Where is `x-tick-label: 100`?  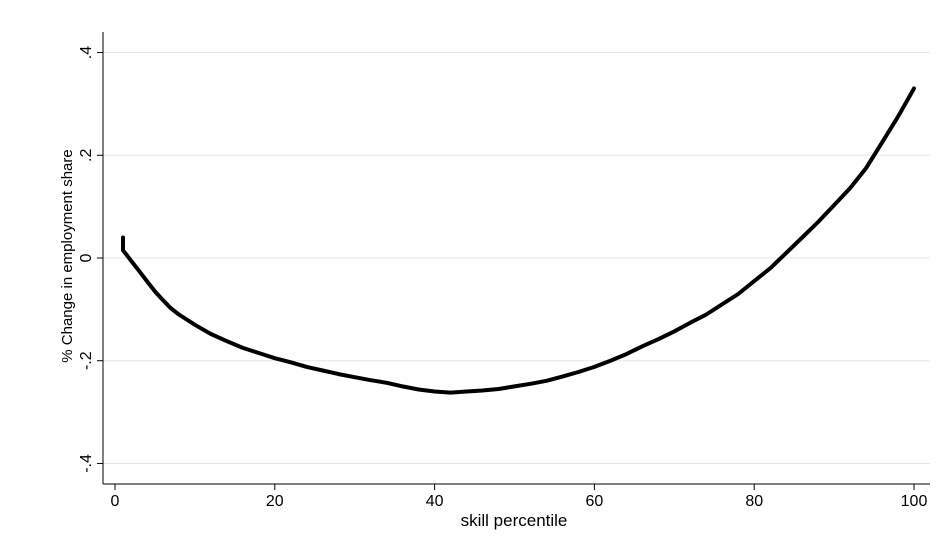
x-tick-label: 100 is located at coordinates (914, 501).